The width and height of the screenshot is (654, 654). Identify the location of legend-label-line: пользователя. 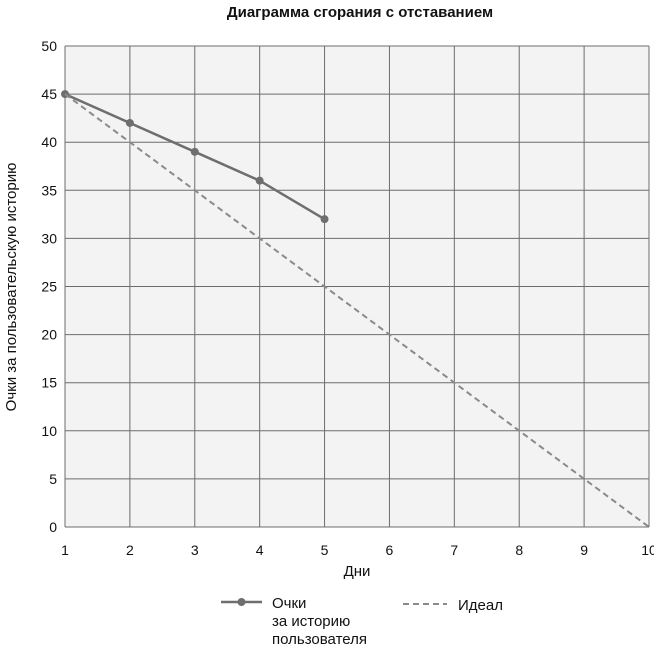
(319, 639).